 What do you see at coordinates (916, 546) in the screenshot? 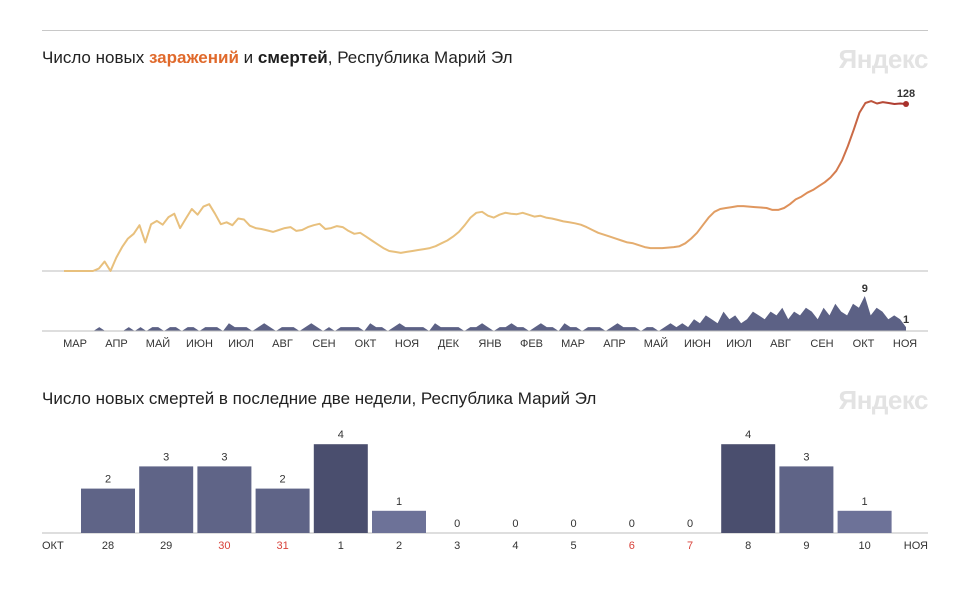
I see `bar-month-end: НОЯ` at bounding box center [916, 546].